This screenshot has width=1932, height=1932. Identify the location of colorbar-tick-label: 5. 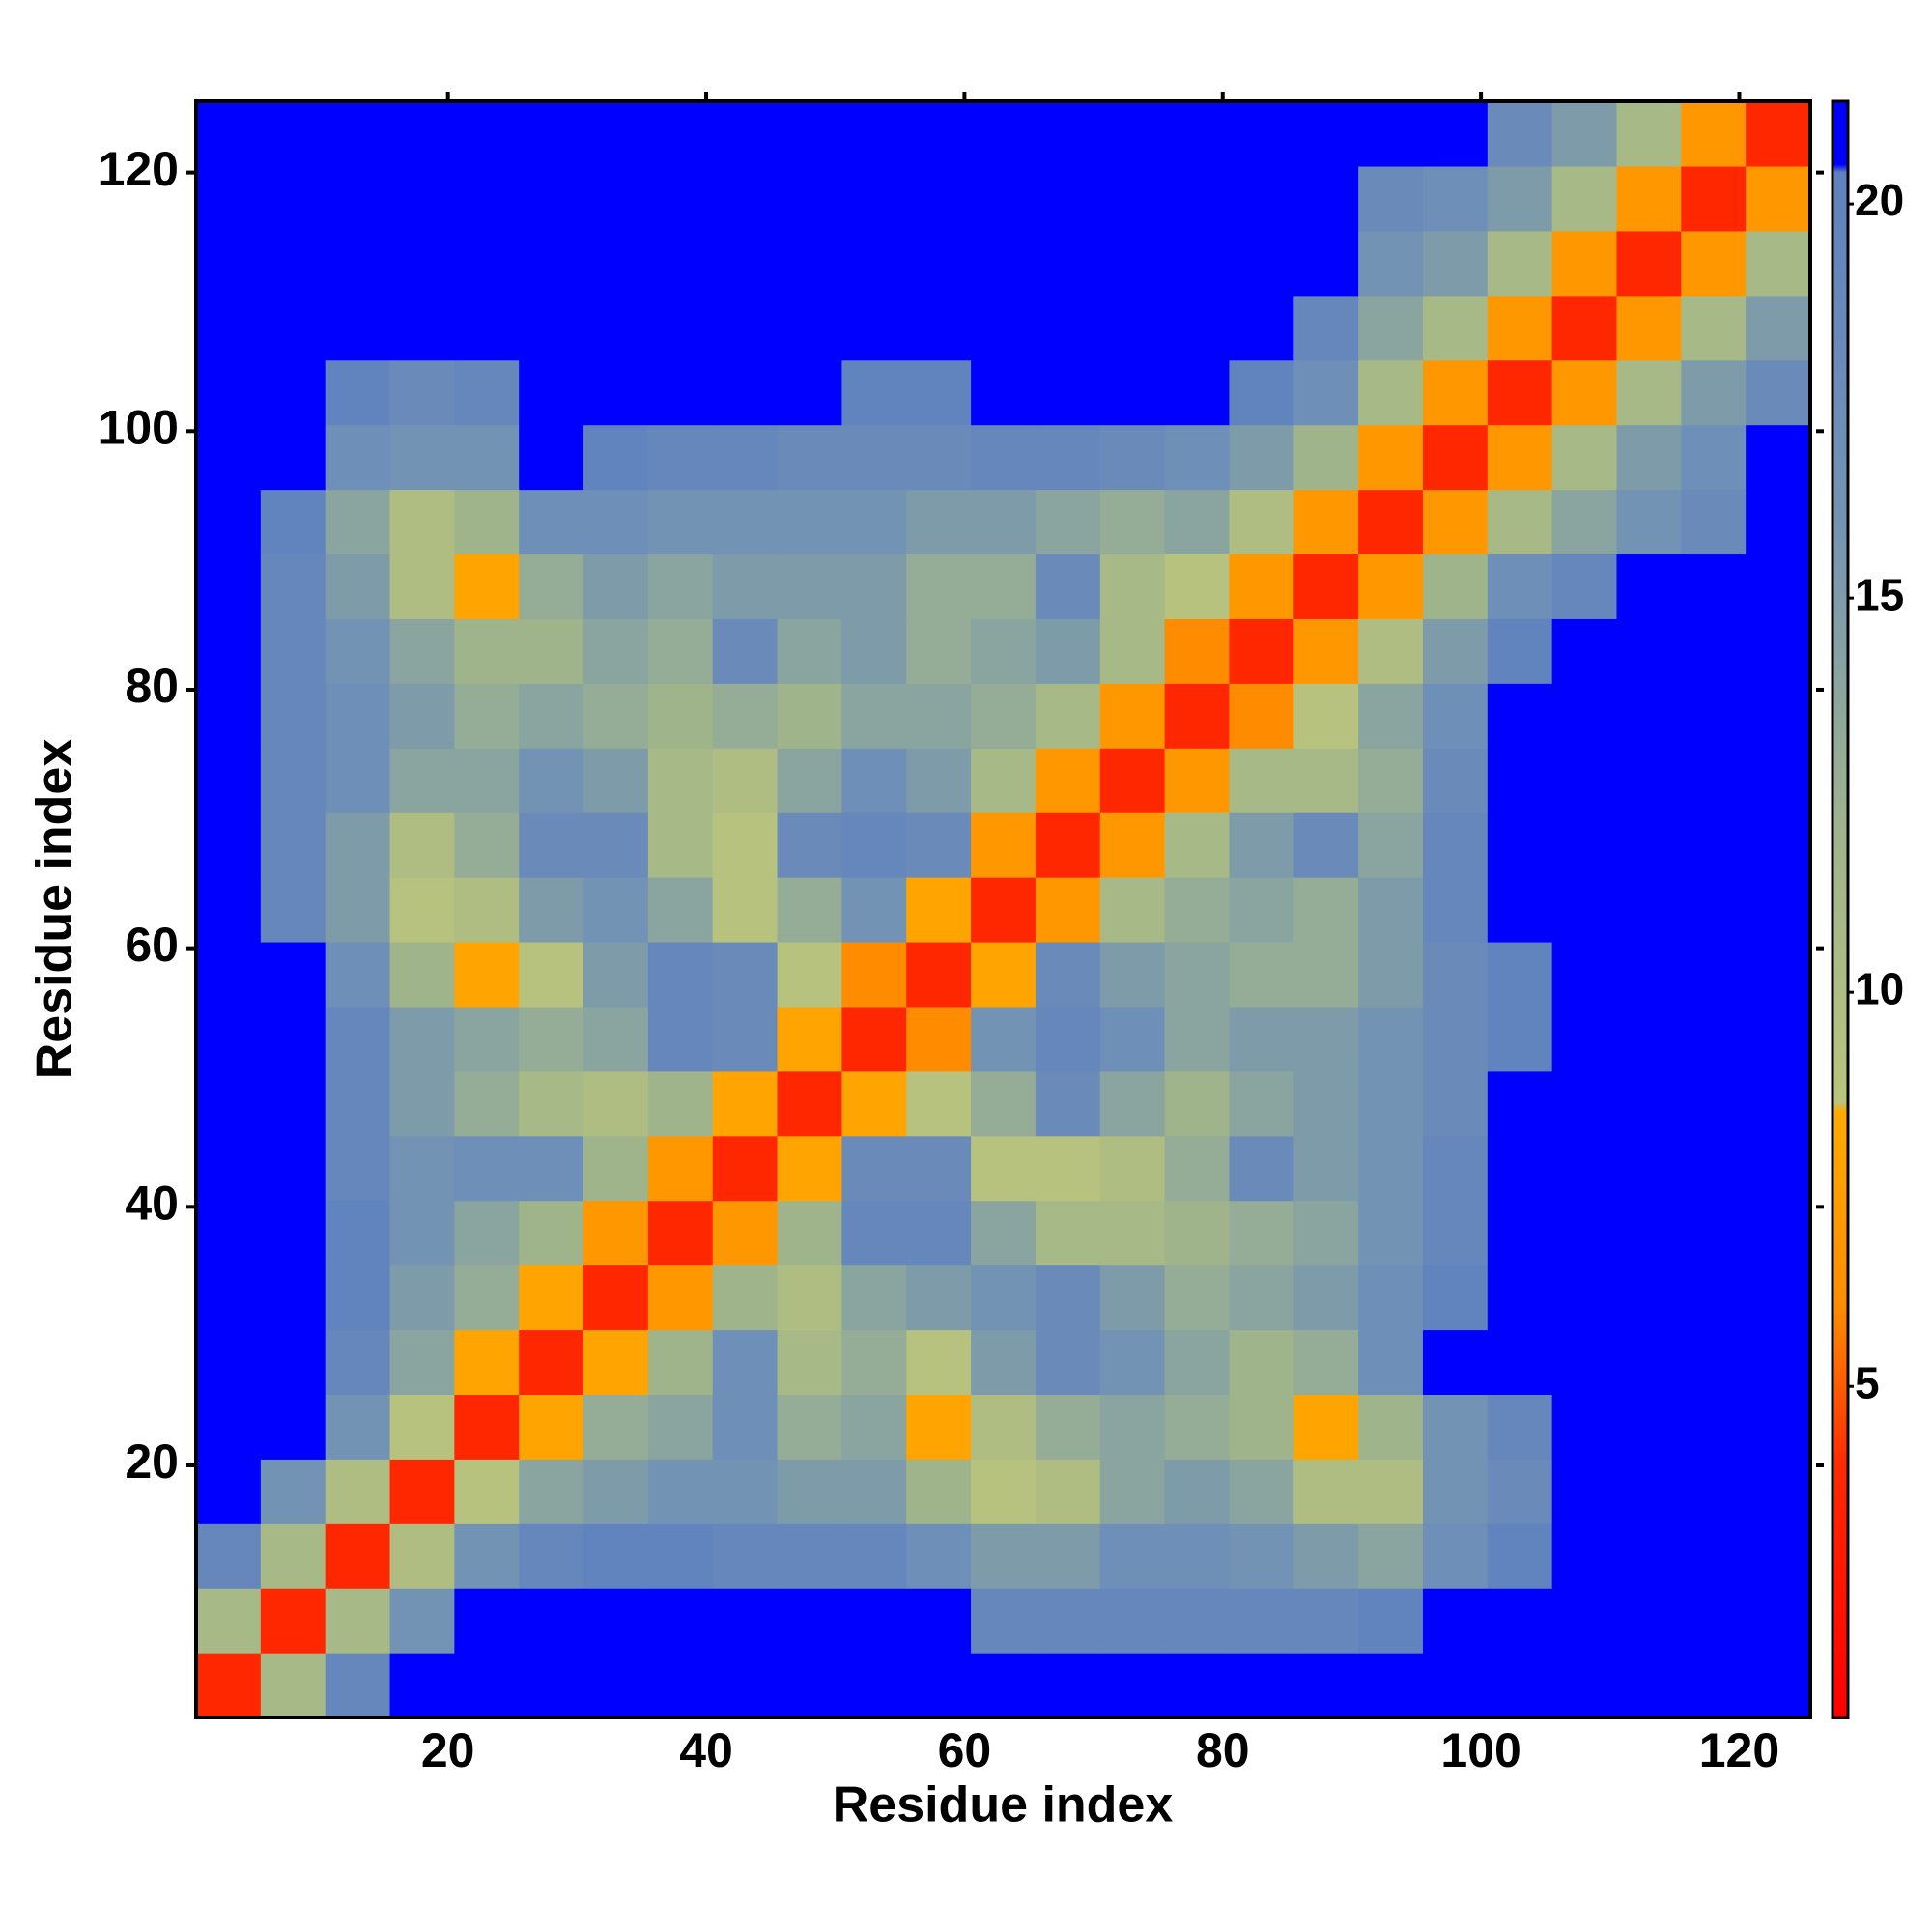
(1867, 1382).